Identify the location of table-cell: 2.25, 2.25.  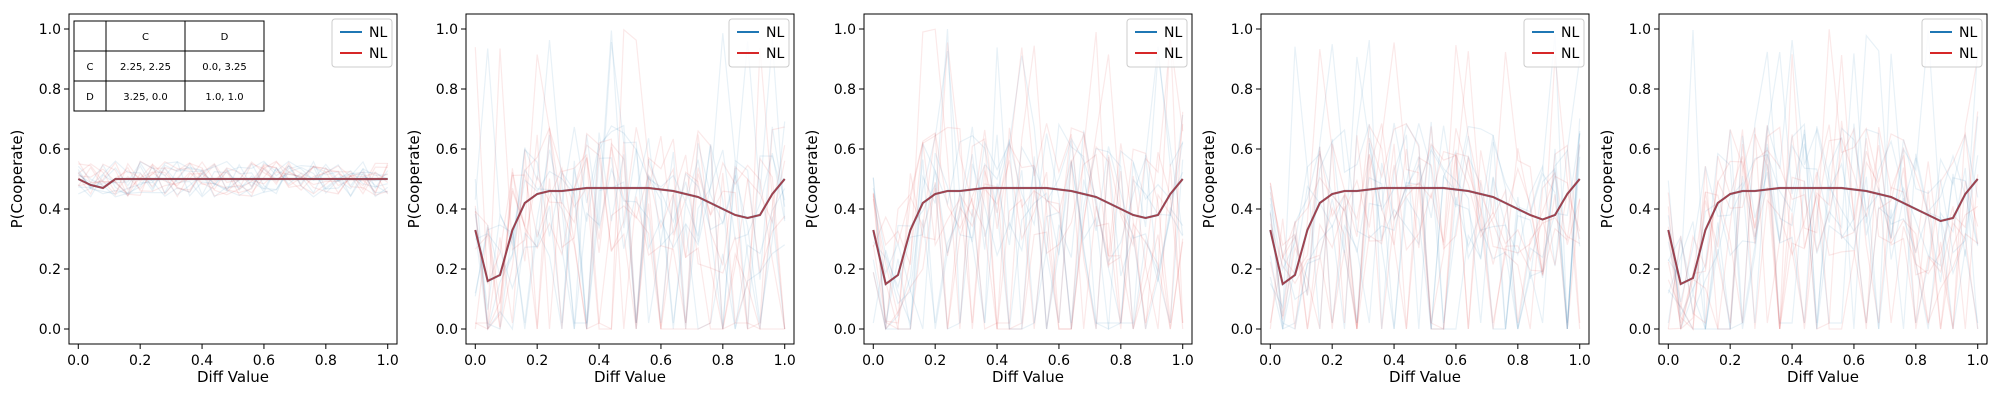
(145, 67).